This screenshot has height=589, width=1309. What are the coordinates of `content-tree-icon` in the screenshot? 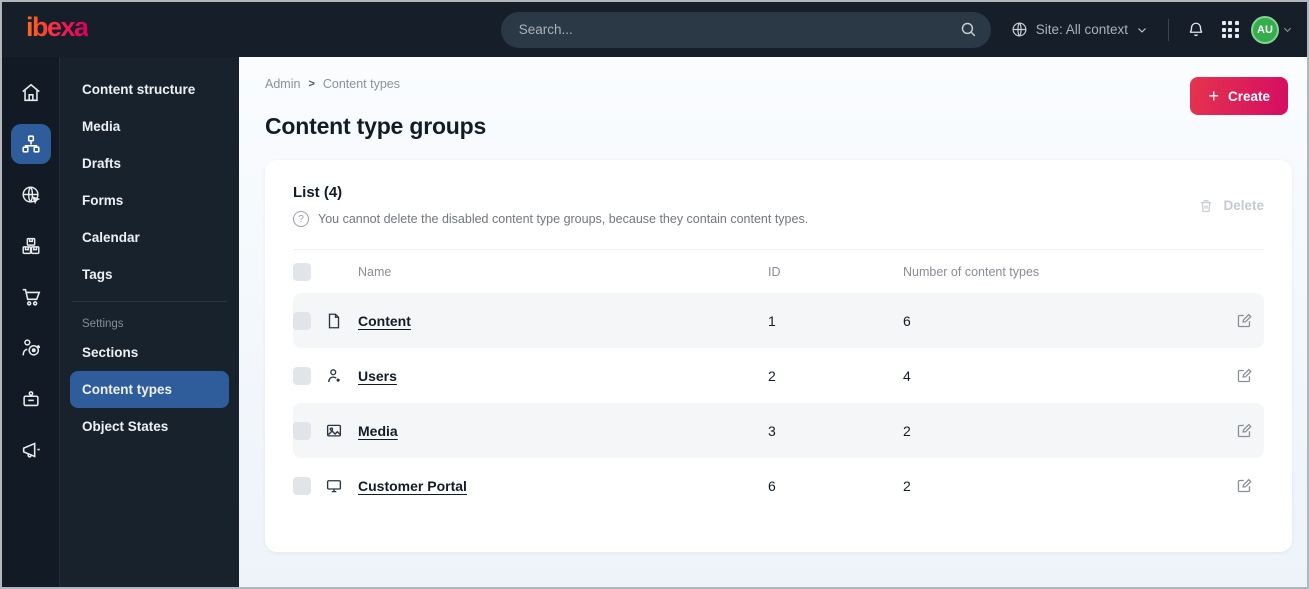 It's located at (31, 144).